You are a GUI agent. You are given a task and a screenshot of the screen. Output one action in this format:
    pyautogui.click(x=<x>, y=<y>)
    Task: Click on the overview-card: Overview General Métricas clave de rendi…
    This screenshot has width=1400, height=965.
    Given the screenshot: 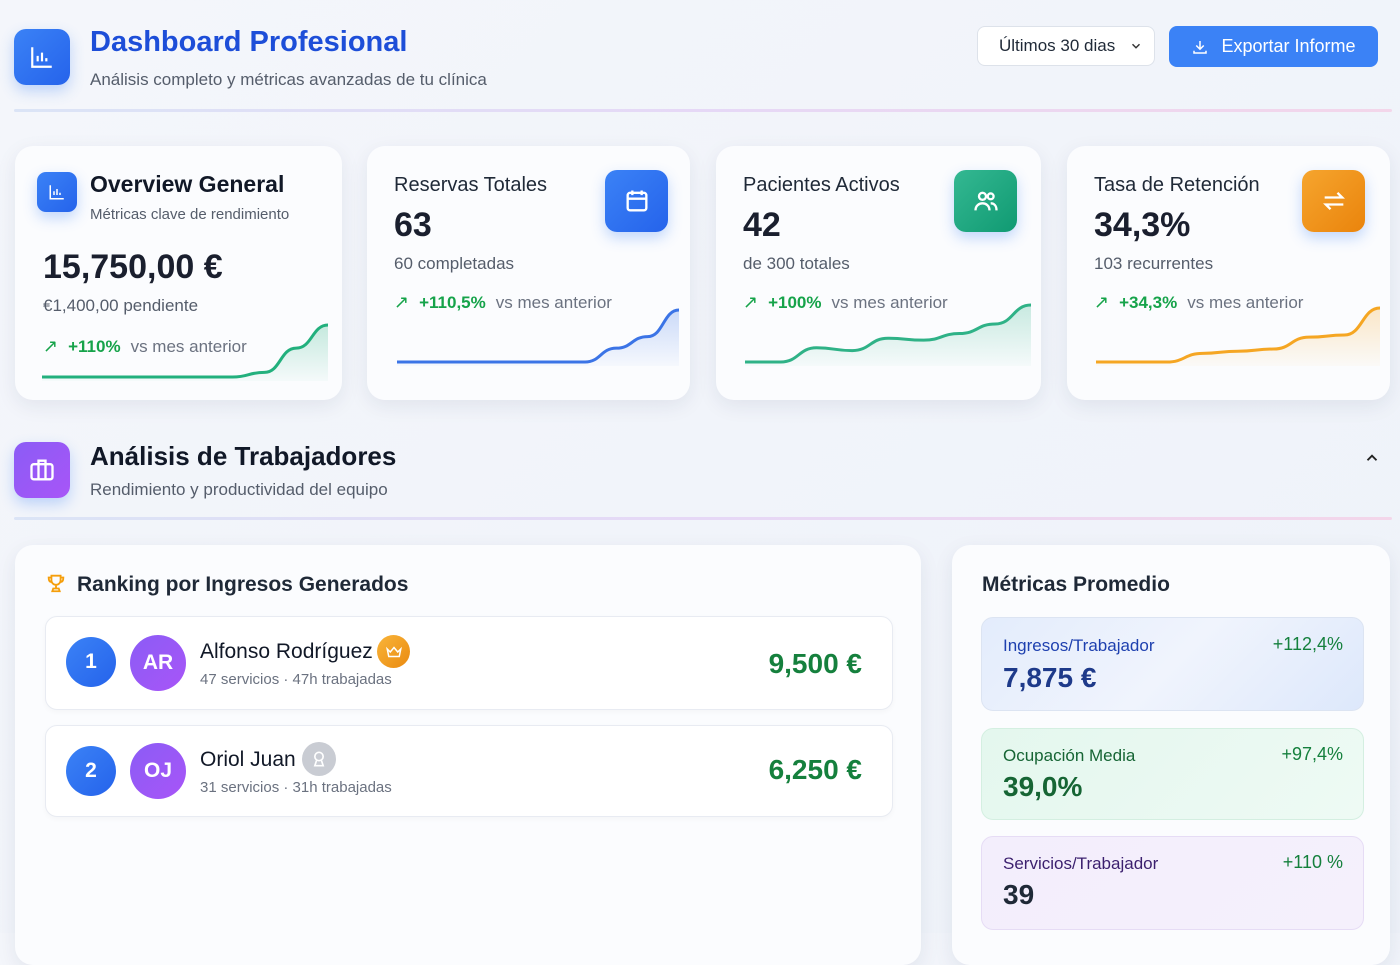 What is the action you would take?
    pyautogui.click(x=178, y=273)
    